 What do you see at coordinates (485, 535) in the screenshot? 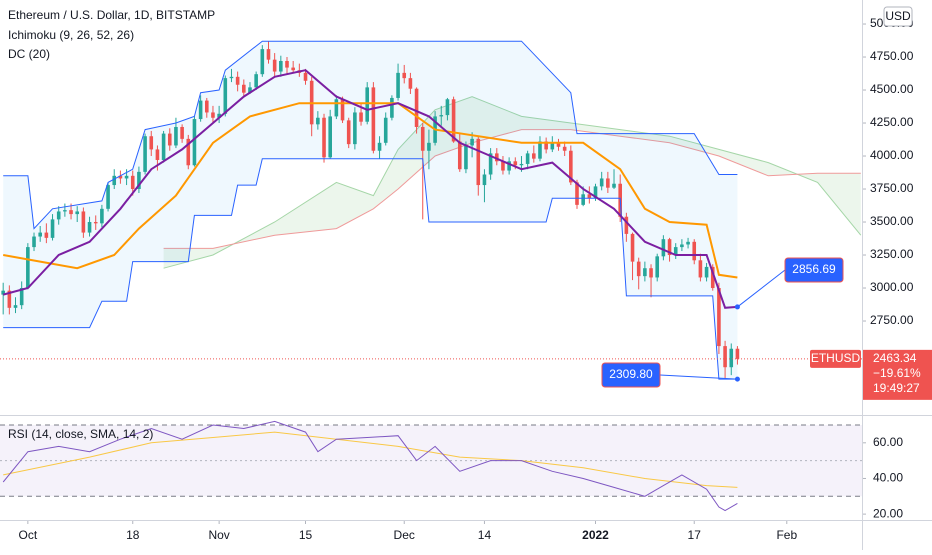
I see `x-tick-label: 14` at bounding box center [485, 535].